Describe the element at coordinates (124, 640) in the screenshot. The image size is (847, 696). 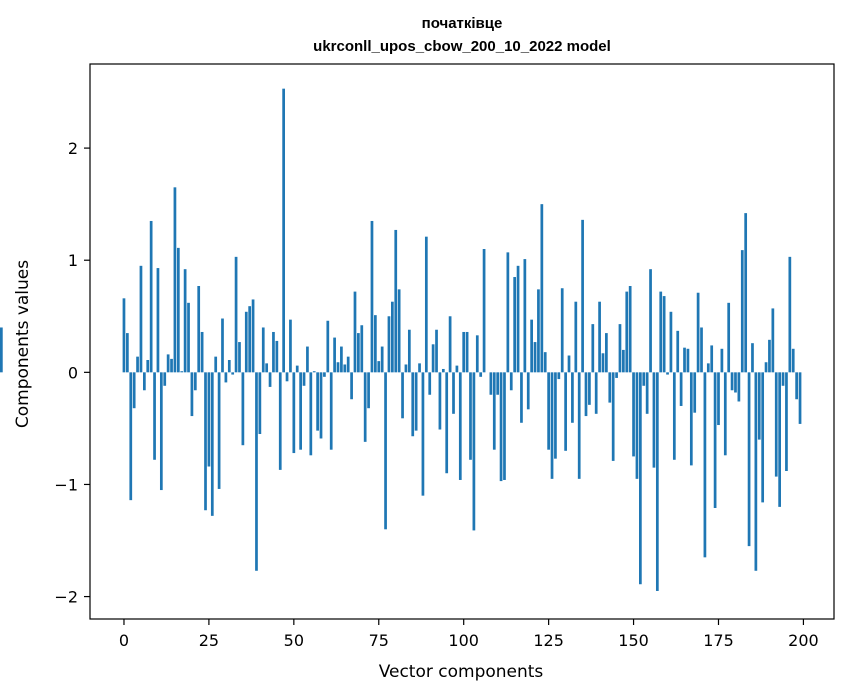
I see `x-tick-label: 0` at that location.